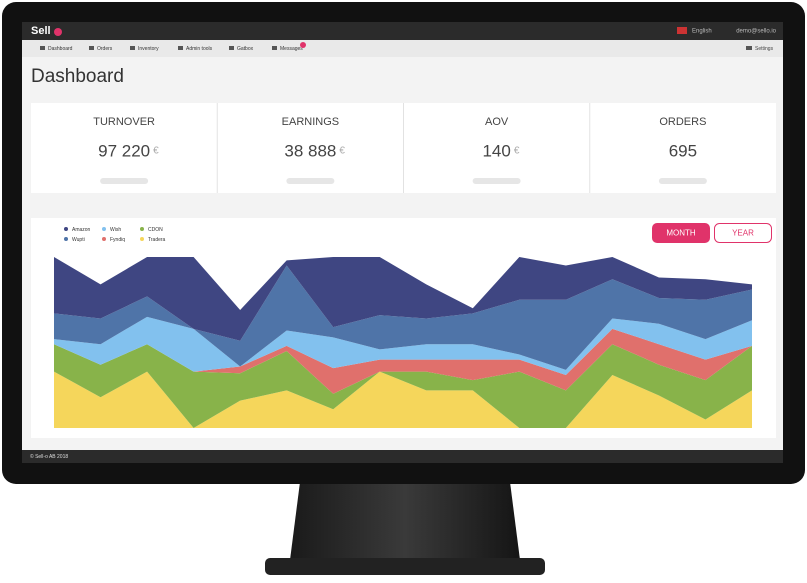 Image resolution: width=807 pixels, height=583 pixels. I want to click on card-label: AOV, so click(497, 122).